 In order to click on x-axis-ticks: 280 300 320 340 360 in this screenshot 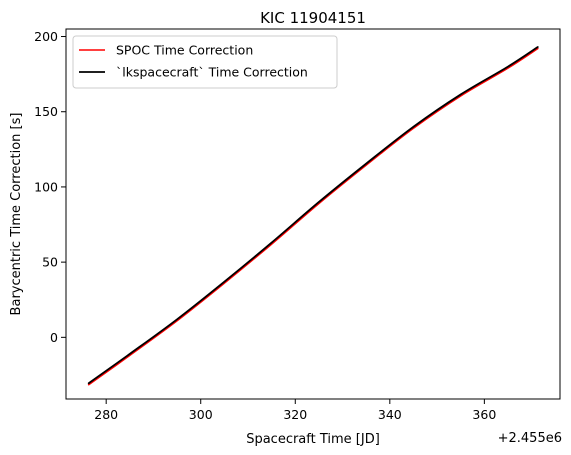, I will do `click(295, 410)`.